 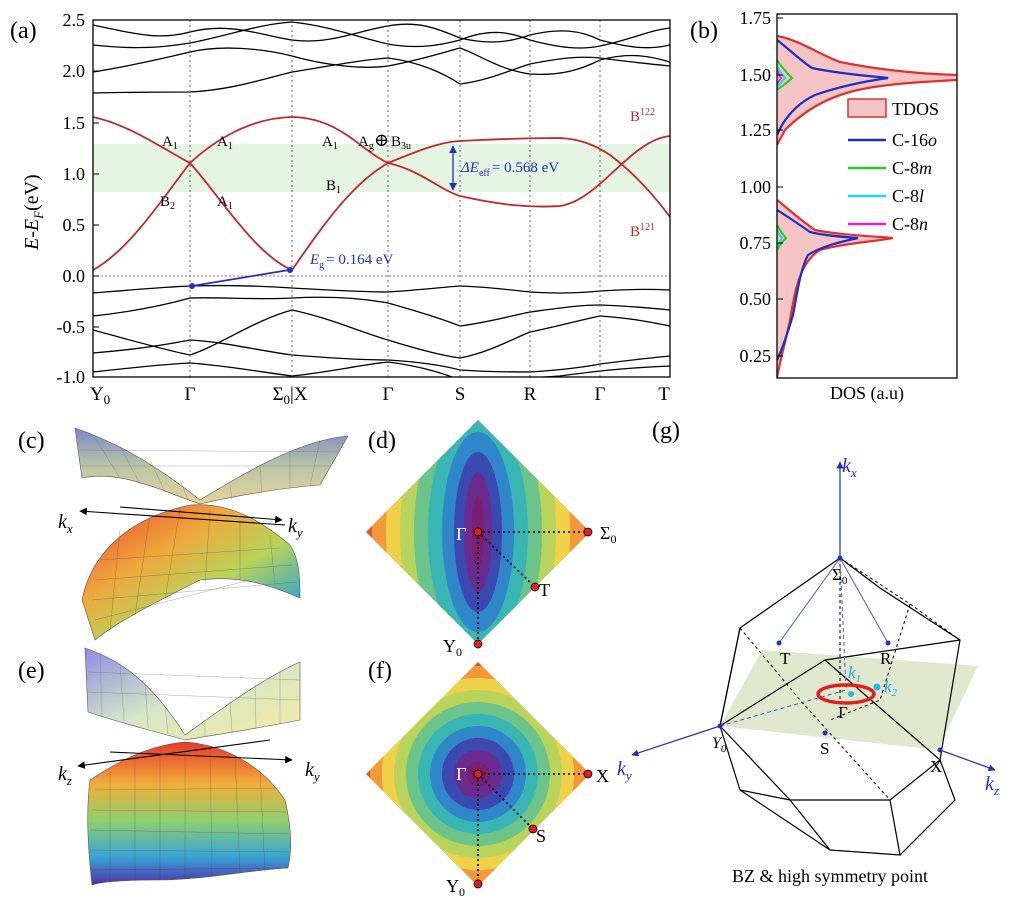 What do you see at coordinates (756, 243) in the screenshot?
I see `dos-ytick: 0.75` at bounding box center [756, 243].